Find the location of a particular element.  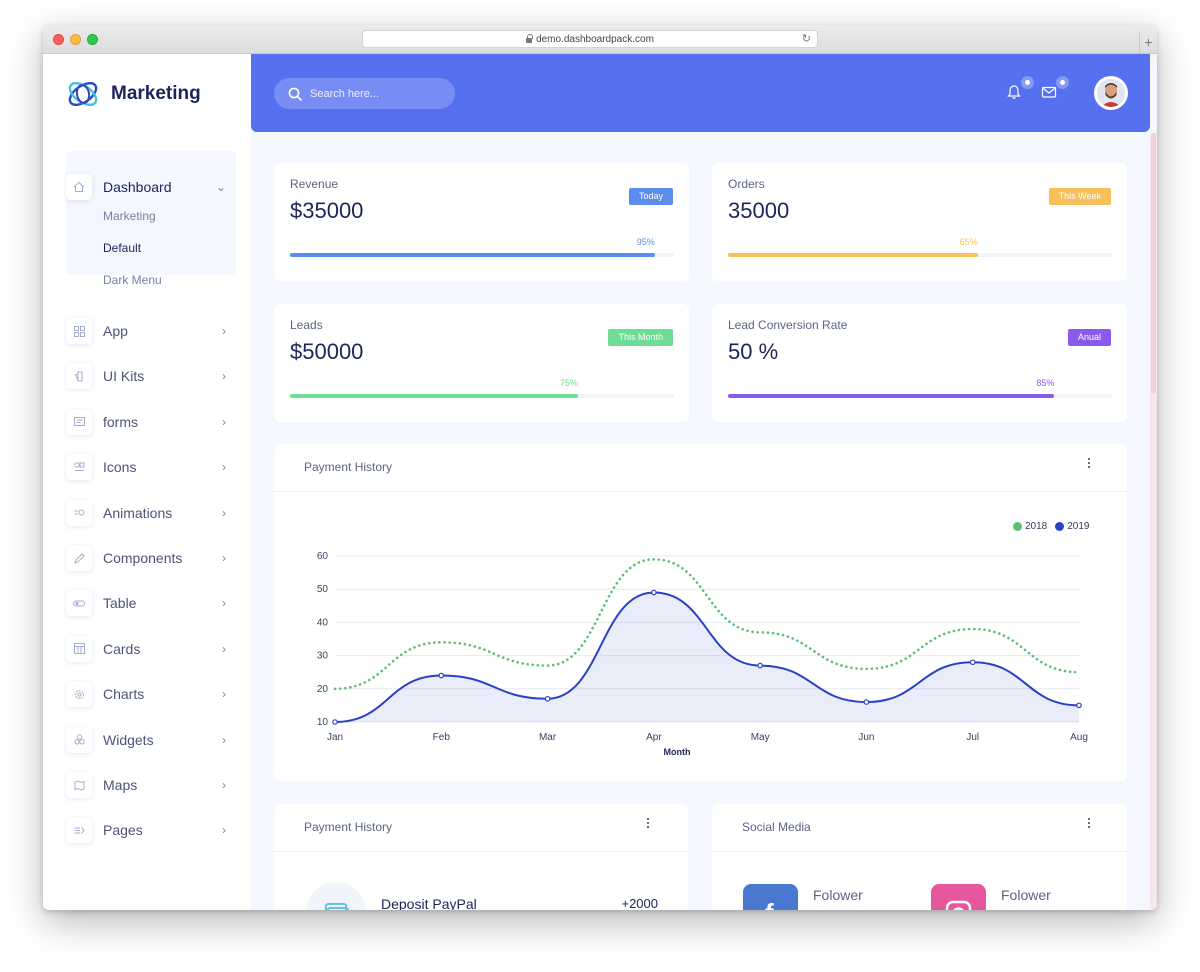

stat-value: $50000 is located at coordinates (327, 351).